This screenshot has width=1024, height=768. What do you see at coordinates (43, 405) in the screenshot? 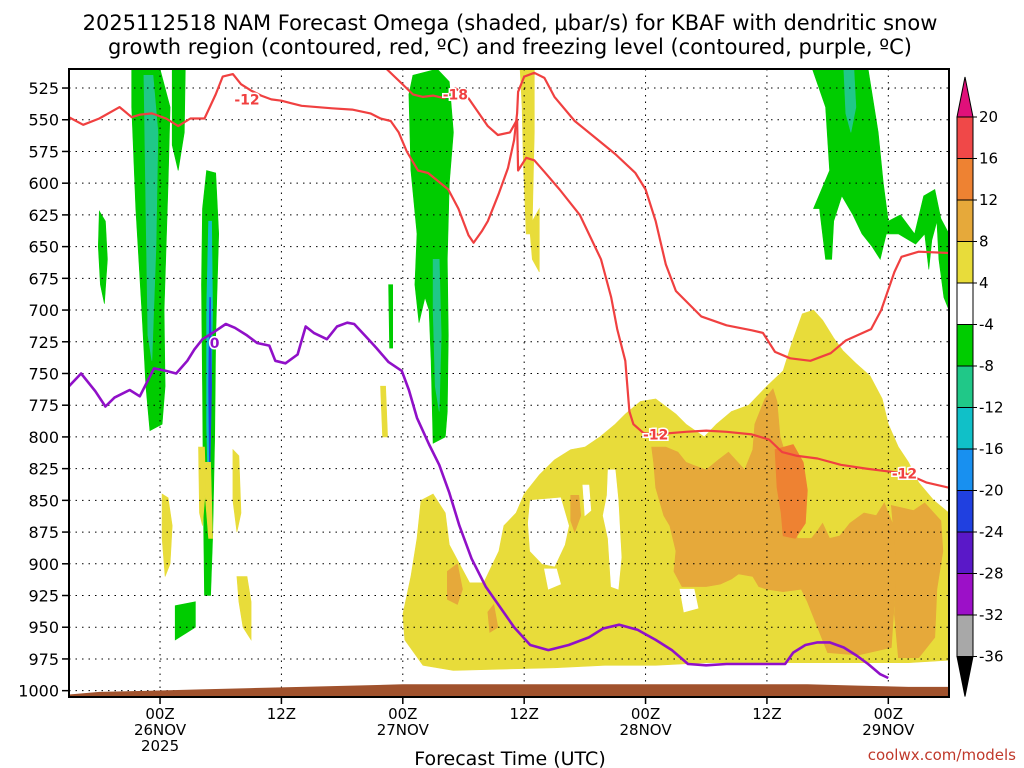
I see `y-tick-label: 775` at bounding box center [43, 405].